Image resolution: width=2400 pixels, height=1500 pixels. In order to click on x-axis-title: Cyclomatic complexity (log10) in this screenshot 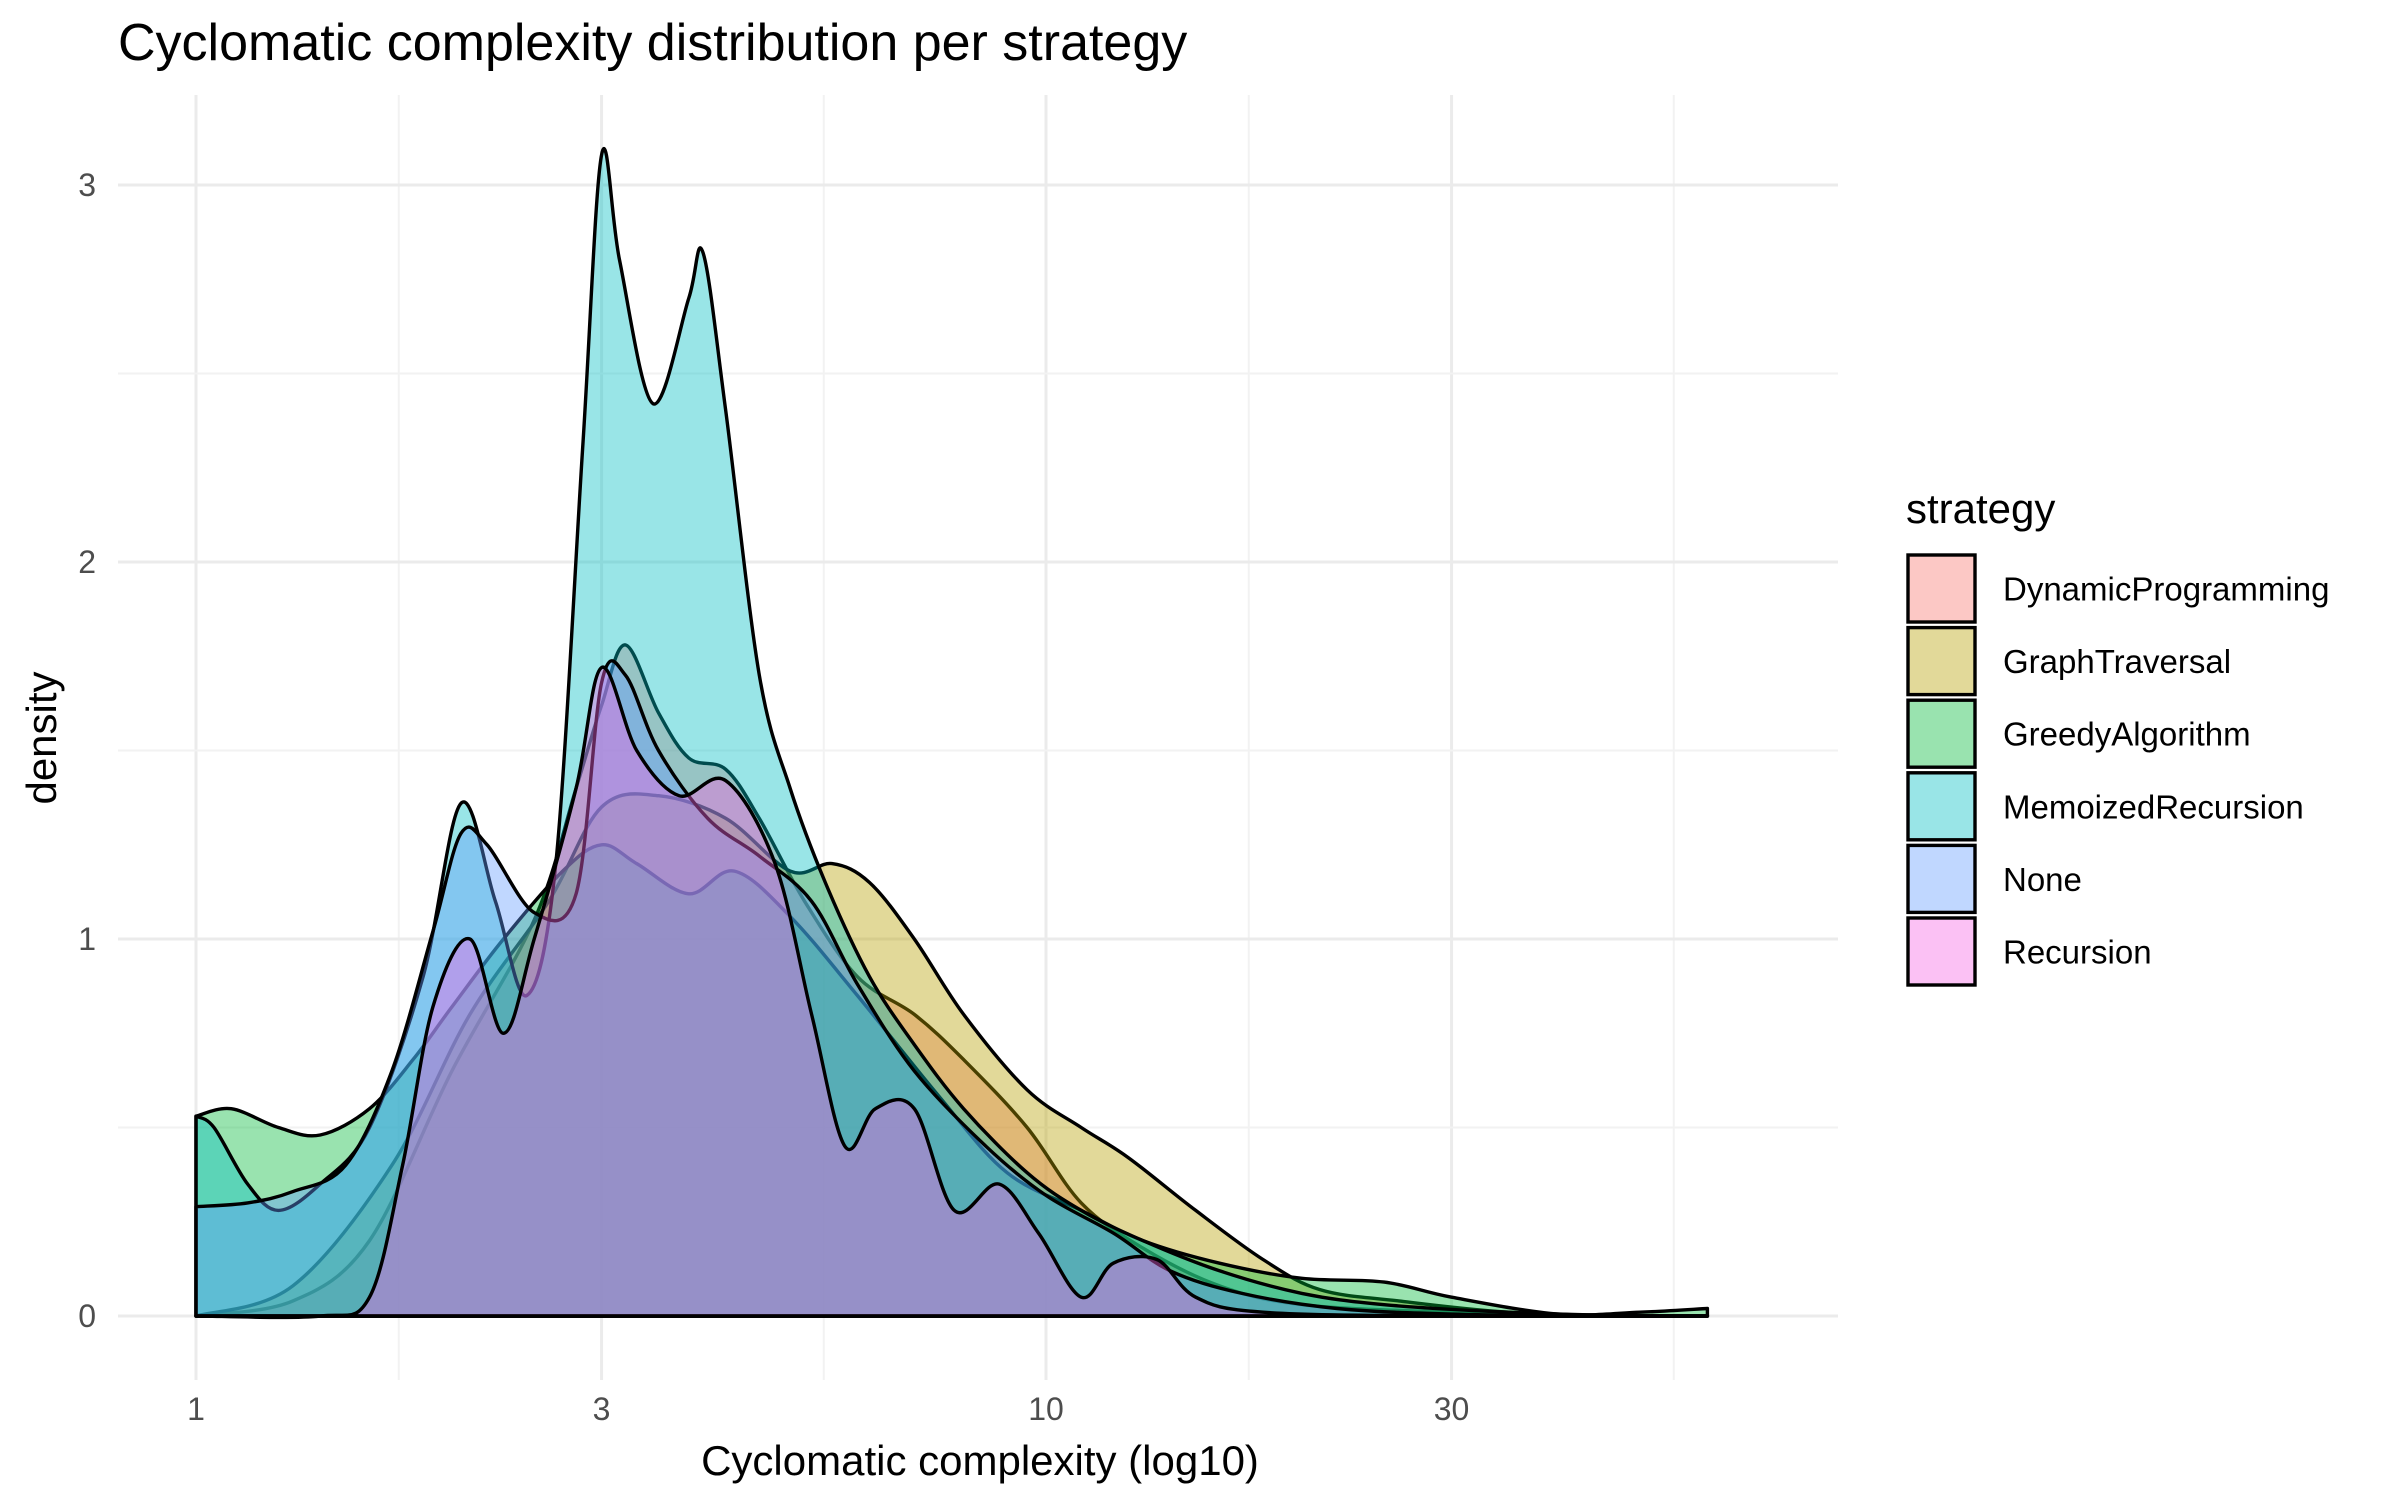, I will do `click(980, 1460)`.